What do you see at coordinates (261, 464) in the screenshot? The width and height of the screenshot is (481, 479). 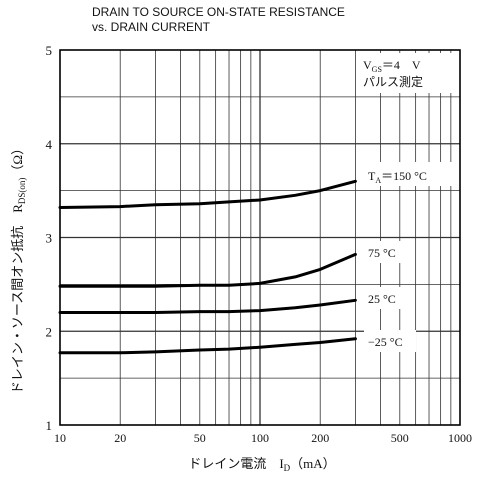 I see `x-axis-label: ドレイン電流 ID（mA）` at bounding box center [261, 464].